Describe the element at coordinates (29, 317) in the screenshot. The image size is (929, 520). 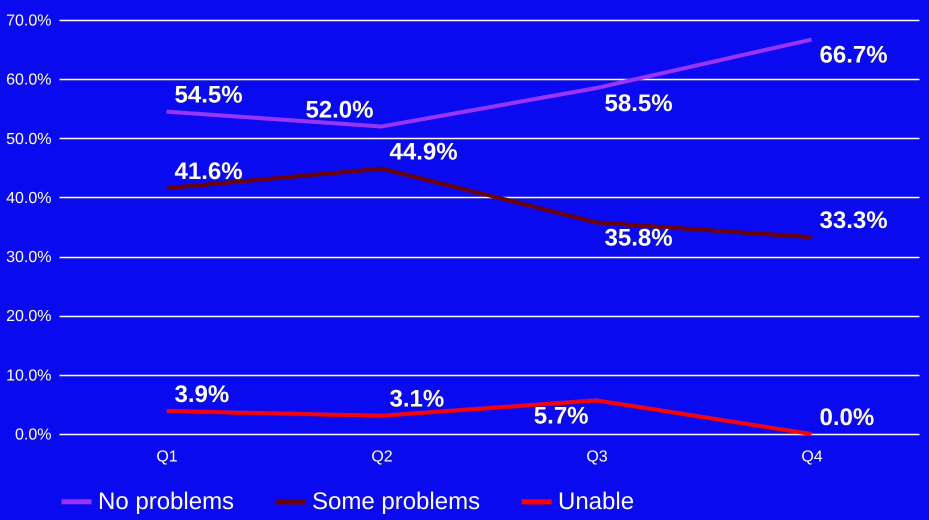
I see `y-tick-label: 20.0%` at that location.